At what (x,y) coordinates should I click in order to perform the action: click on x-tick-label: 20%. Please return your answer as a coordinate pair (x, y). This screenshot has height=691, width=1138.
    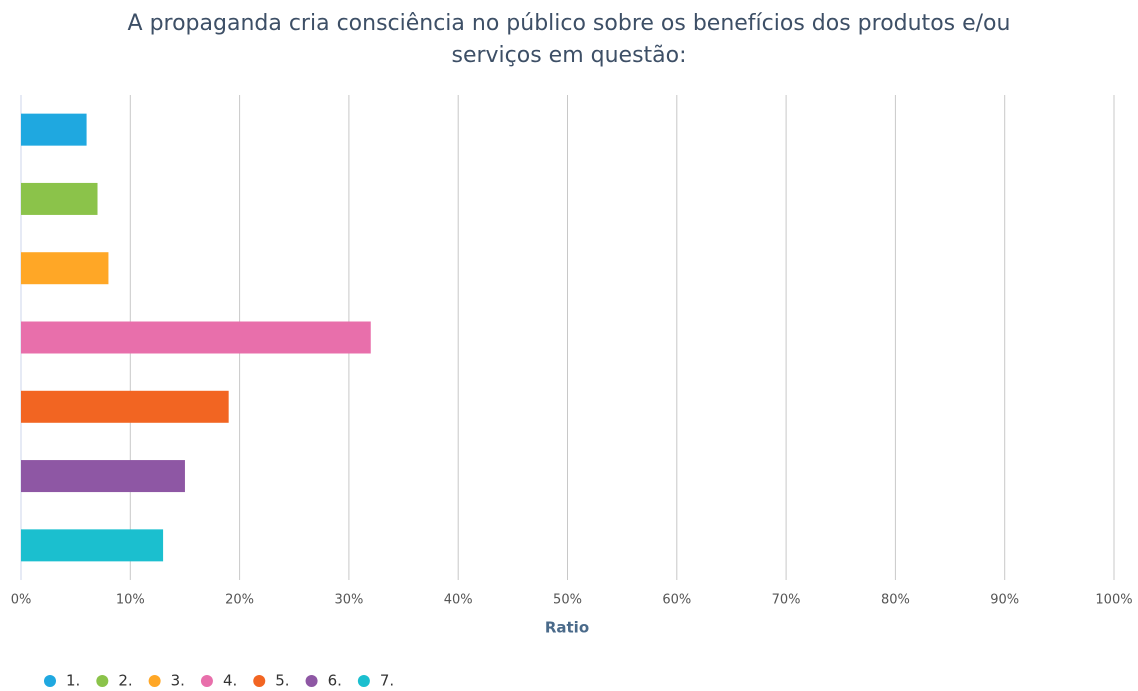
    Looking at the image, I should click on (239, 600).